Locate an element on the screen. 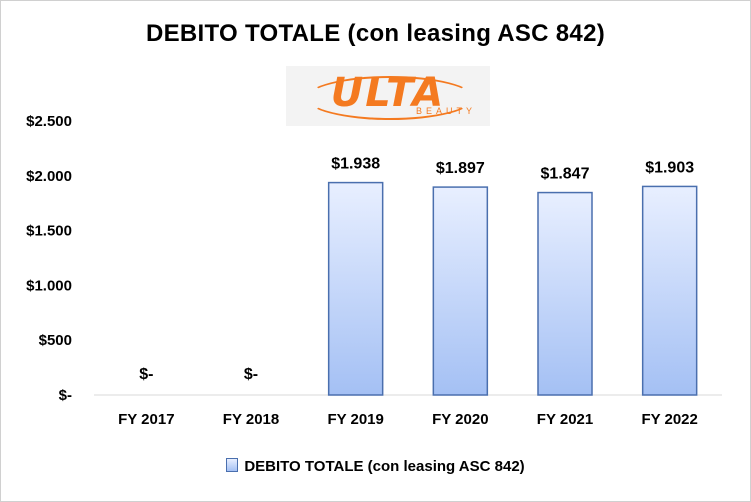  logo-subtext: BEAUTY is located at coordinates (445, 111).